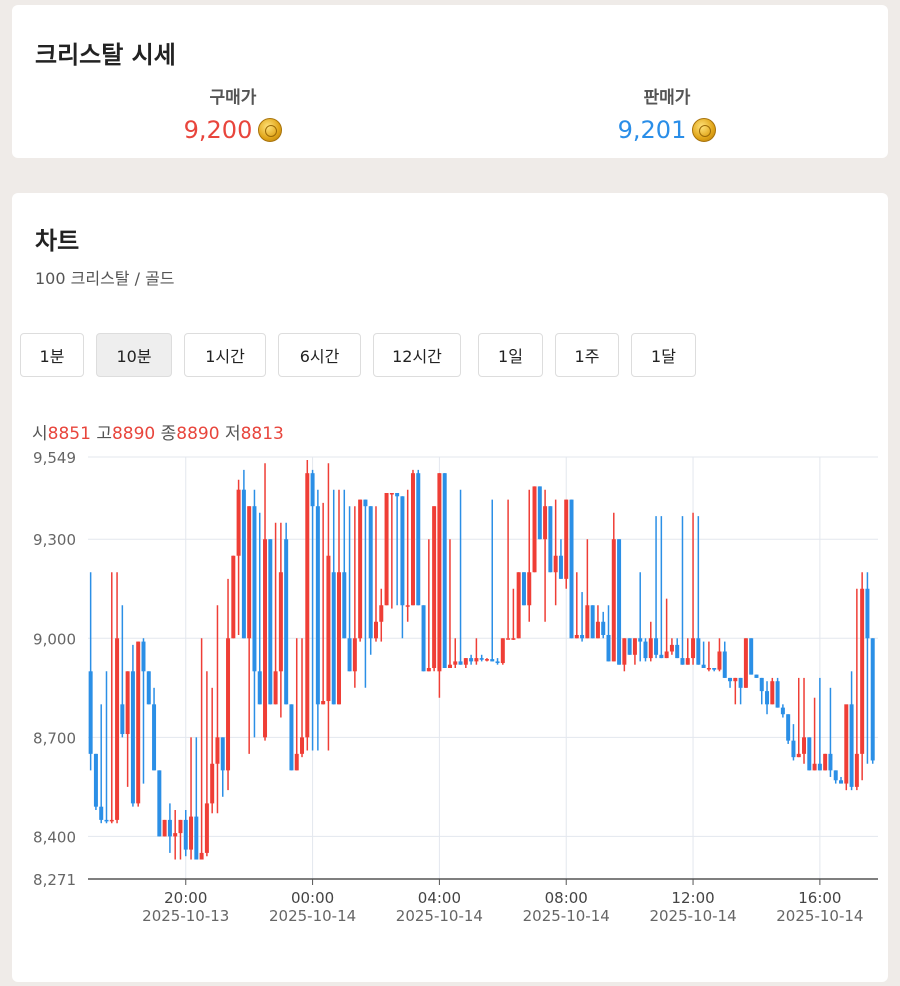  Describe the element at coordinates (587, 355) in the screenshot. I see `interval-button-6: 1주` at that location.